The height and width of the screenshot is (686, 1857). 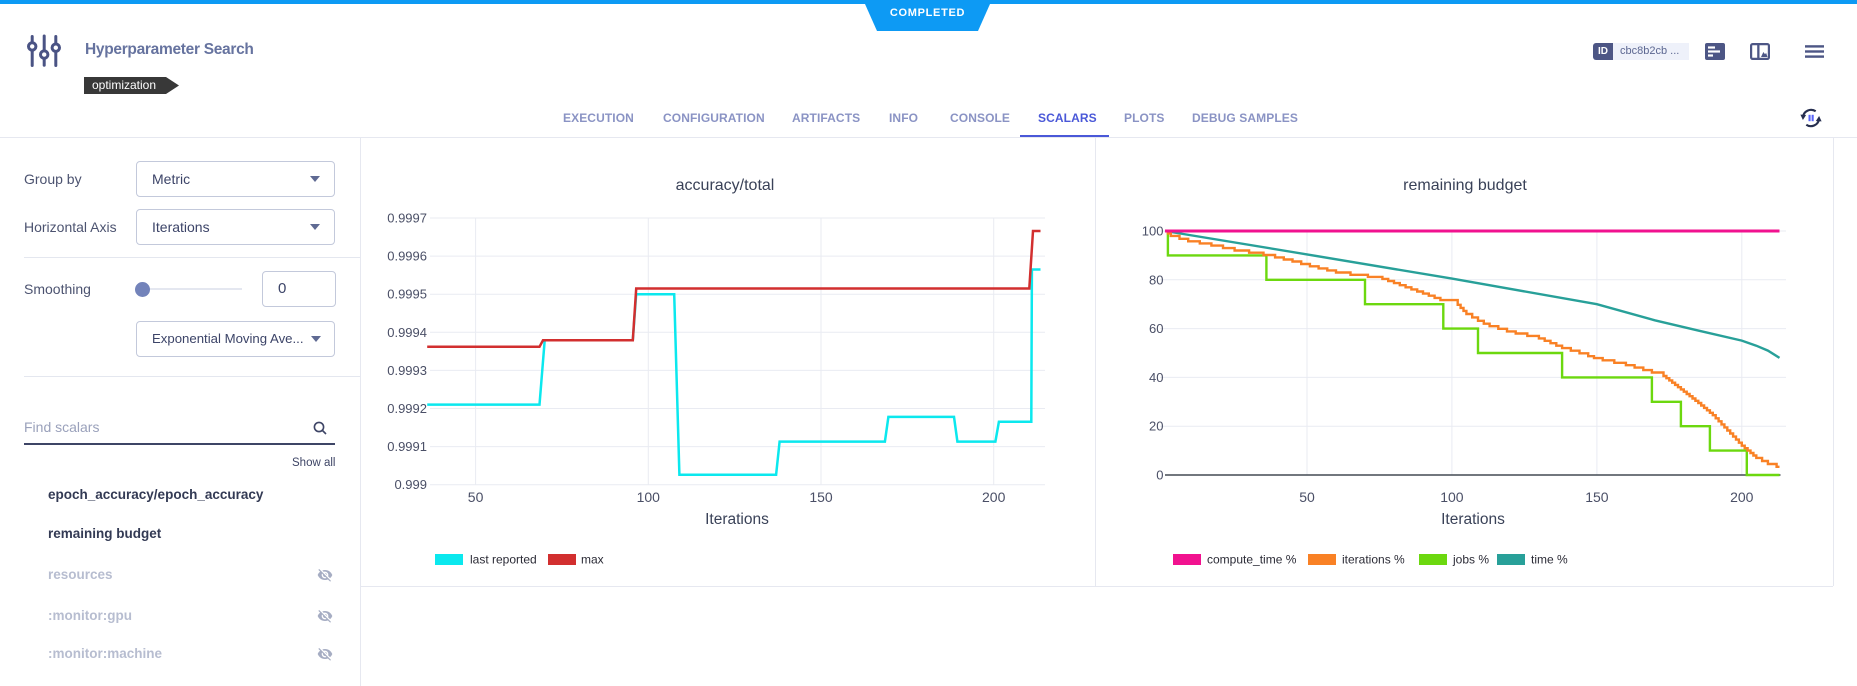 I want to click on svg-text: 60, so click(x=1156, y=328).